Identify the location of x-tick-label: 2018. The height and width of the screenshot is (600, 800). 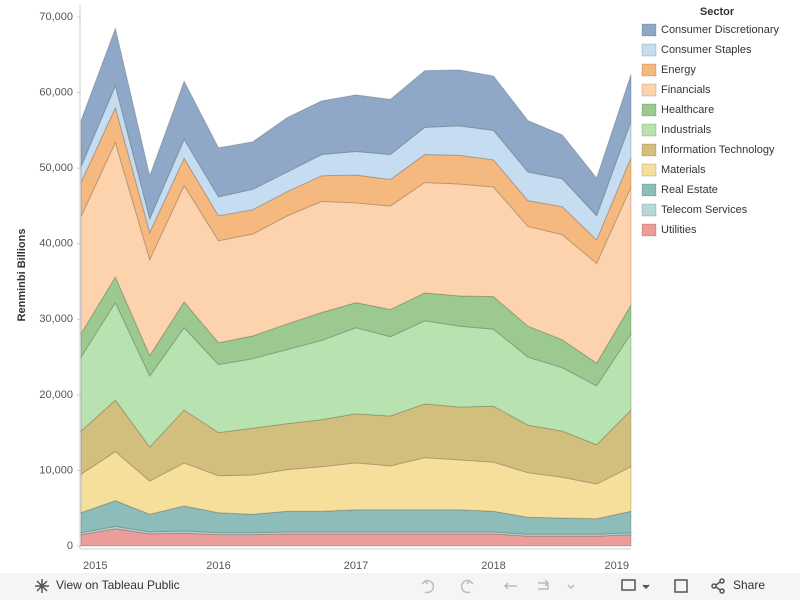
(493, 566).